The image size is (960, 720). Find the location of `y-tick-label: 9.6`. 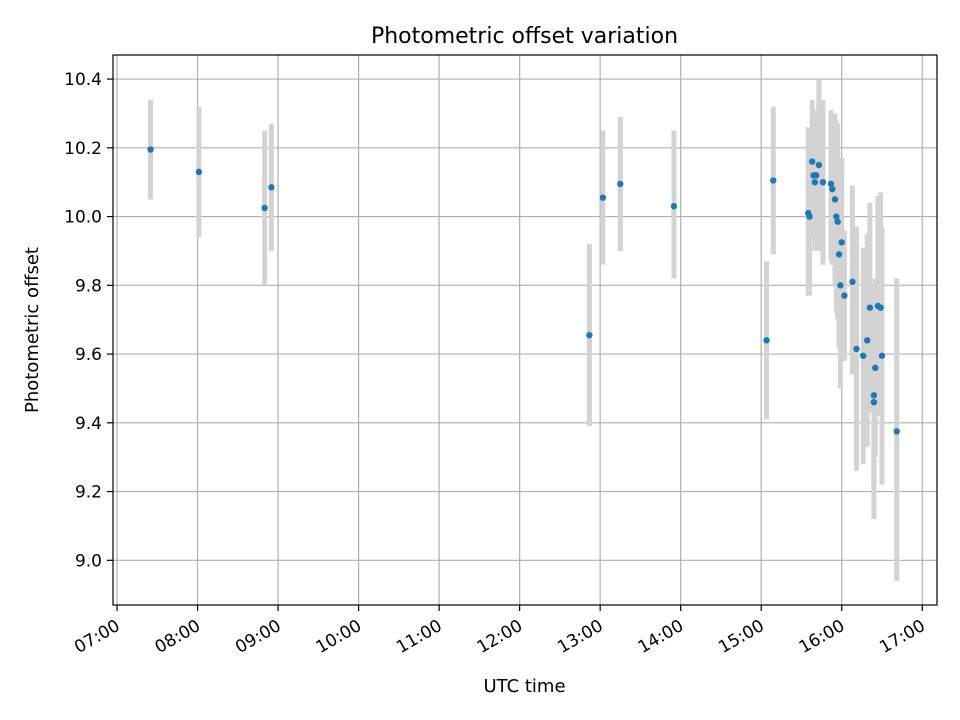

y-tick-label: 9.6 is located at coordinates (88, 355).